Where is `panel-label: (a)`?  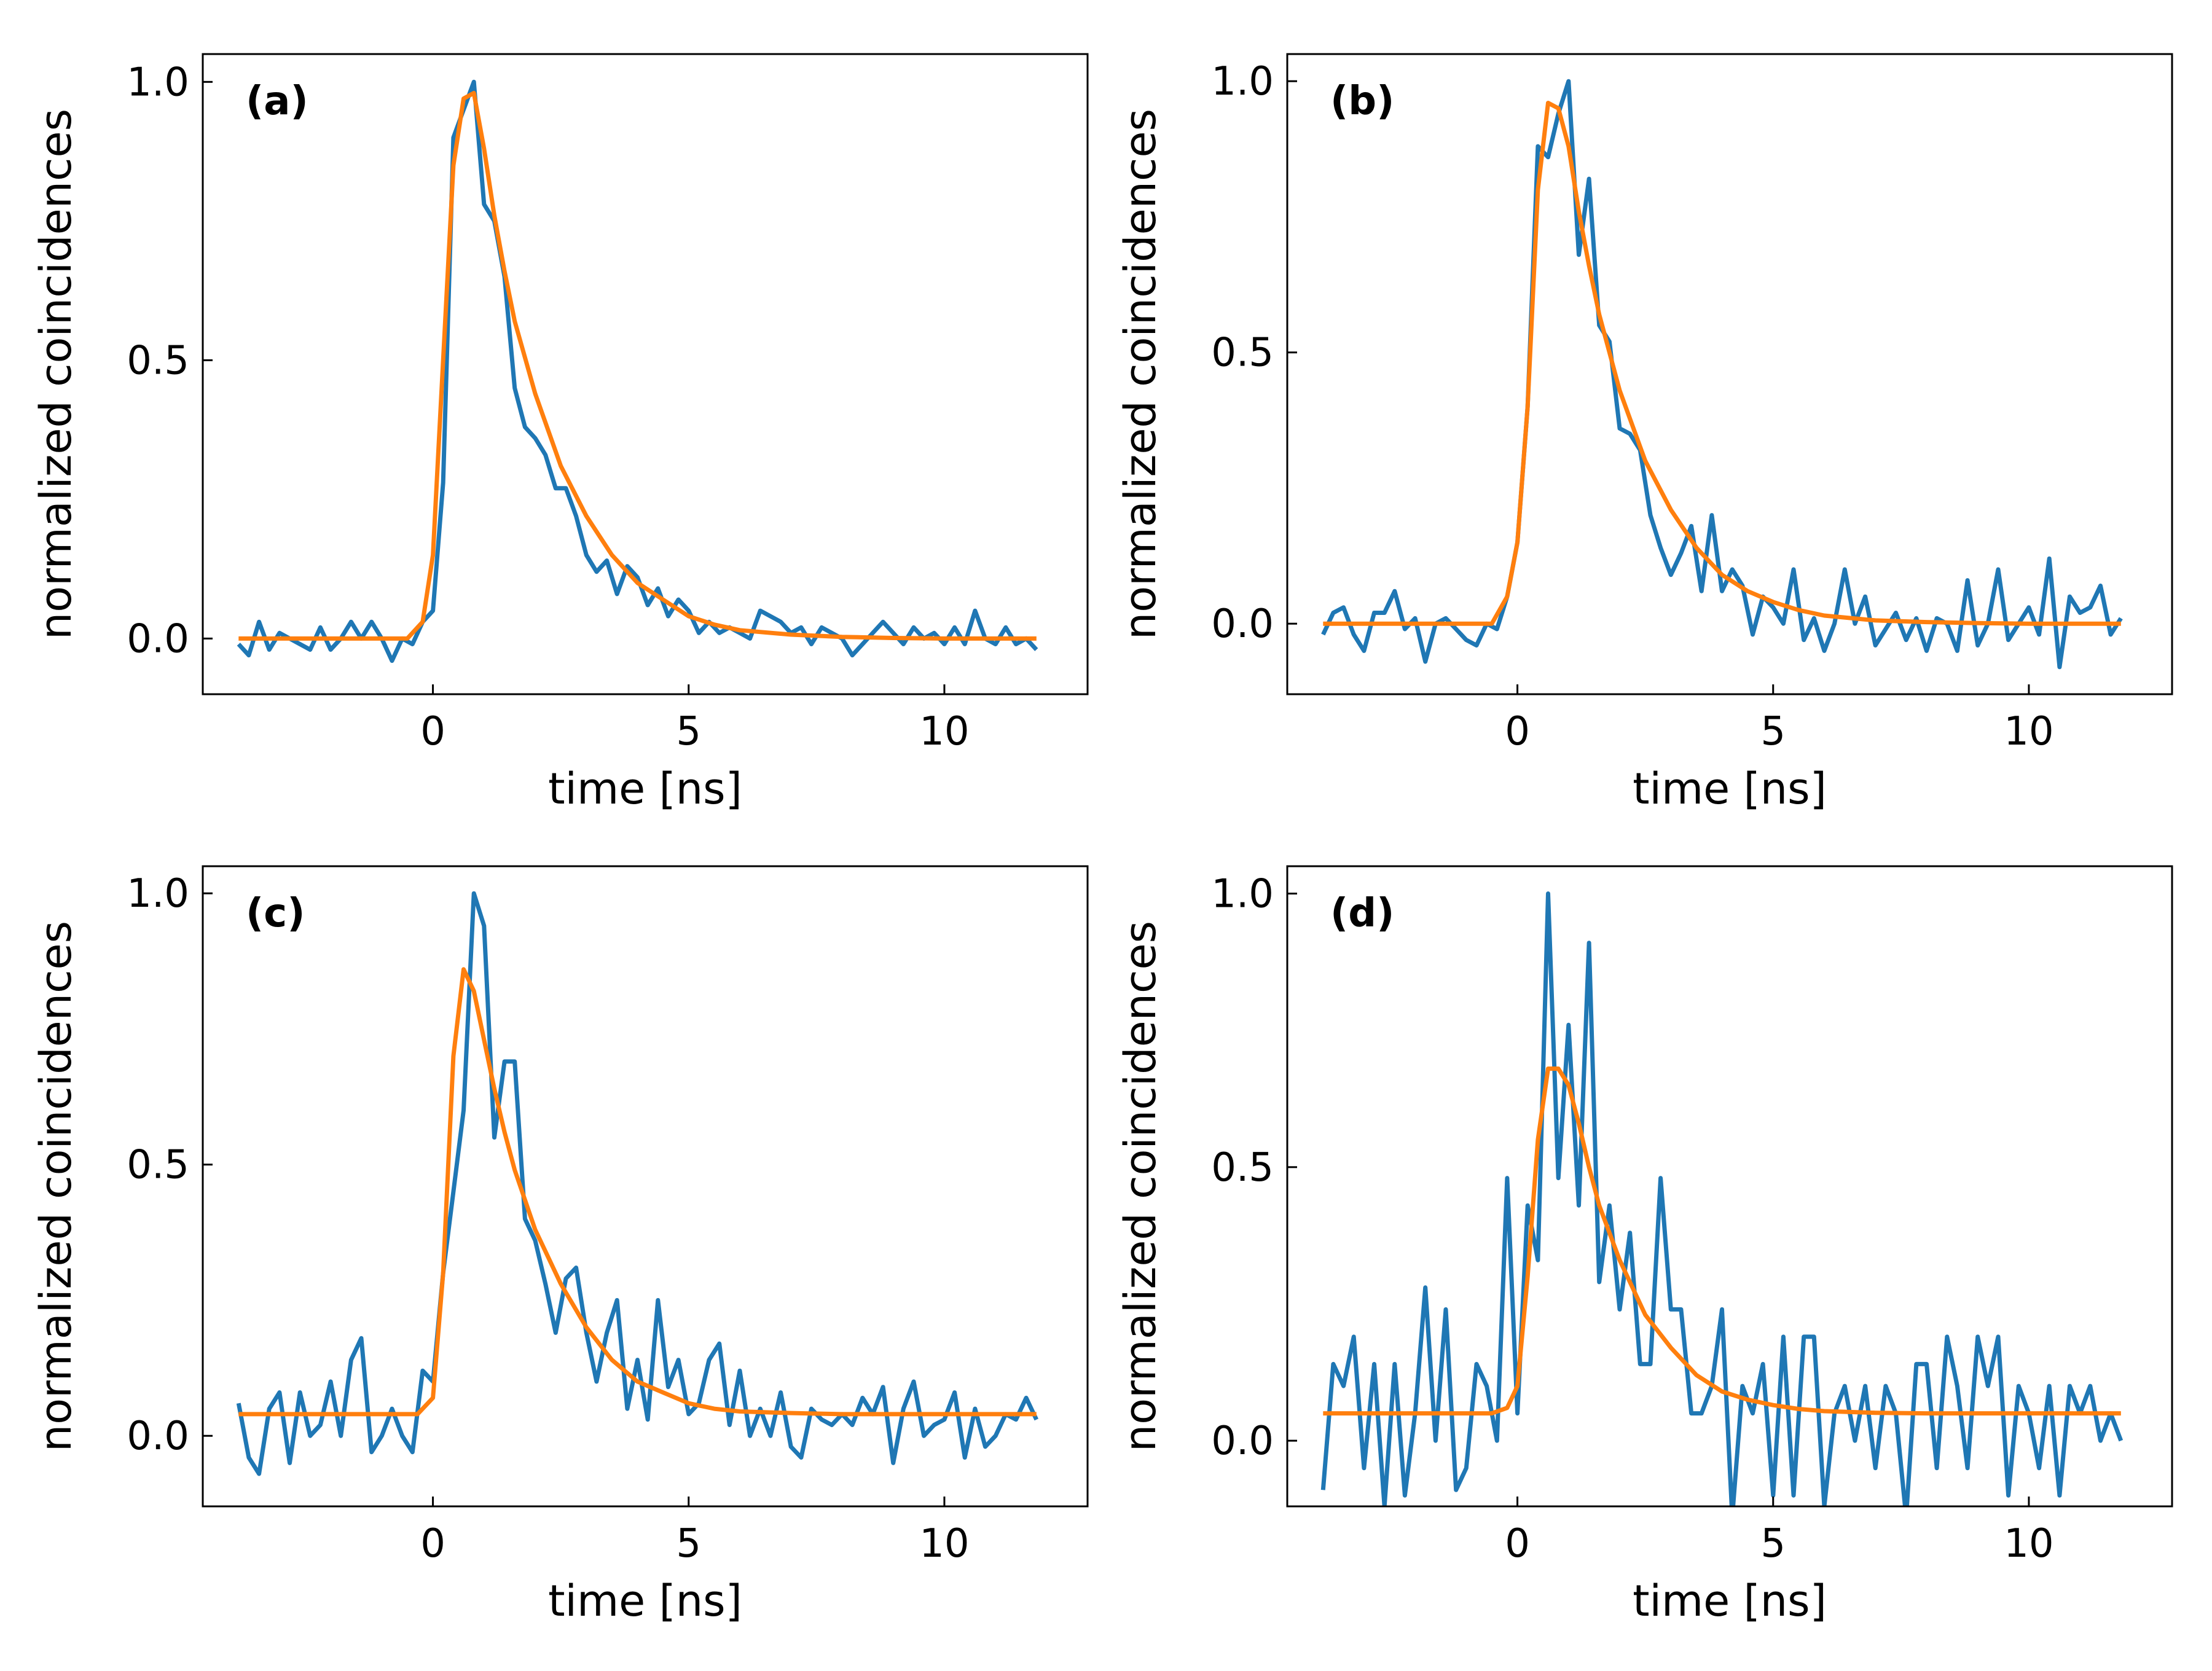 panel-label: (a) is located at coordinates (277, 101).